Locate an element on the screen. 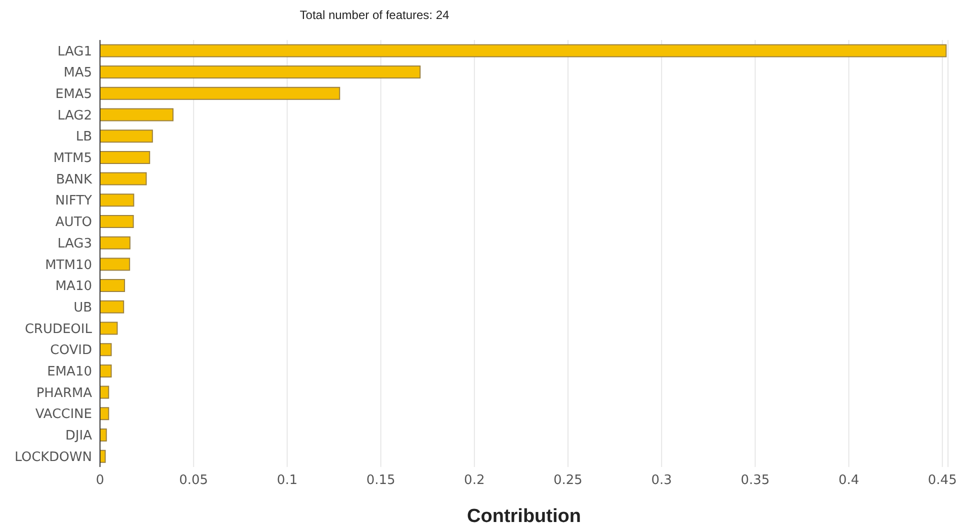 The width and height of the screenshot is (959, 527). y-tick-label: MA10 is located at coordinates (73, 286).